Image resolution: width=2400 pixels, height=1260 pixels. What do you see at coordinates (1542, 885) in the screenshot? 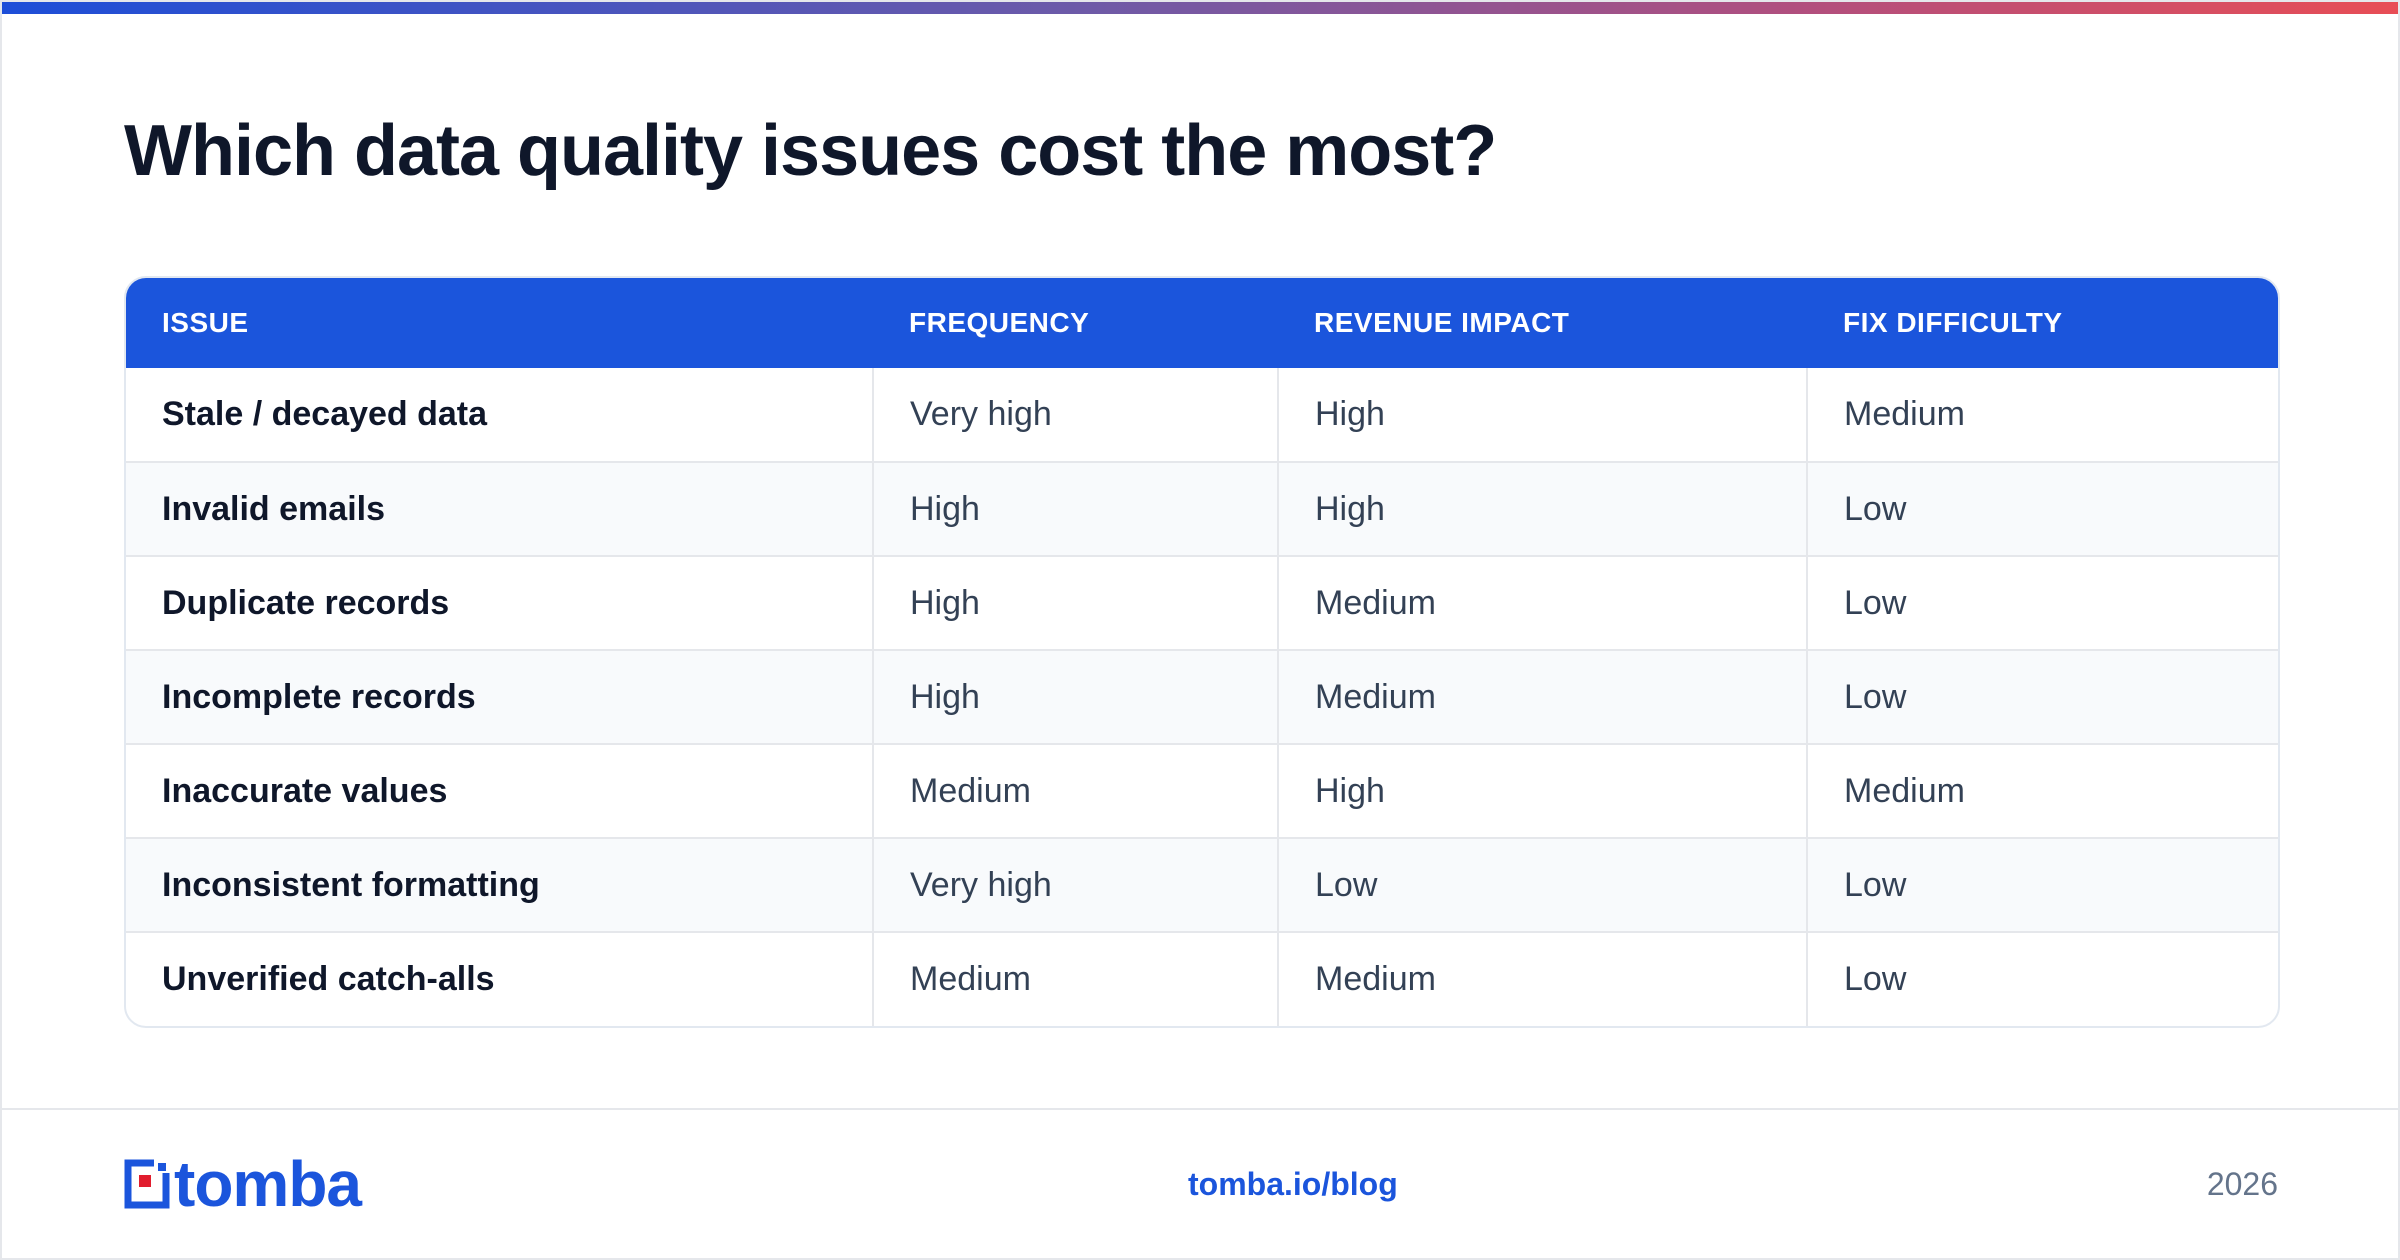
I see `cell-revenue-impact: Low` at bounding box center [1542, 885].